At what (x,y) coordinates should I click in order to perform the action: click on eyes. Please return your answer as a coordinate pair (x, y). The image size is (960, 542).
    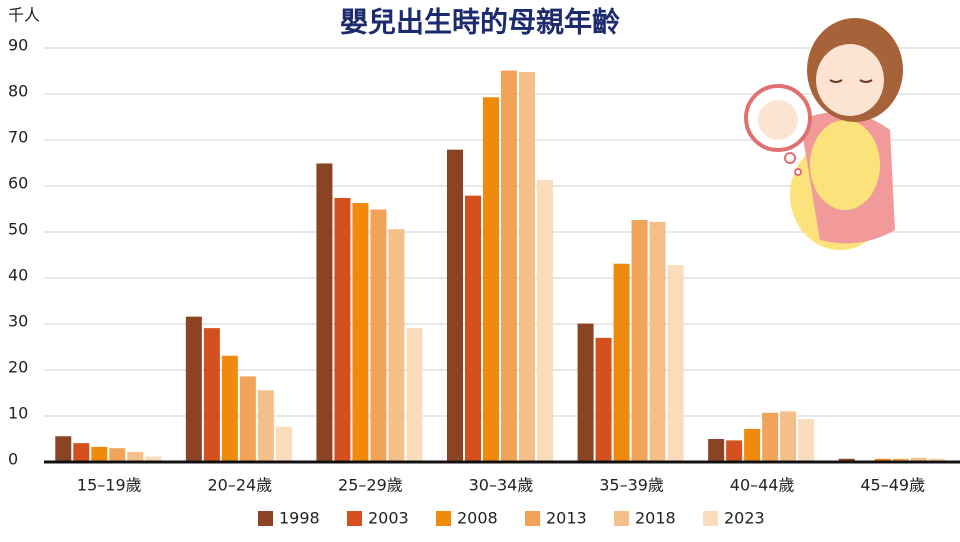
    Looking at the image, I should click on (851, 81).